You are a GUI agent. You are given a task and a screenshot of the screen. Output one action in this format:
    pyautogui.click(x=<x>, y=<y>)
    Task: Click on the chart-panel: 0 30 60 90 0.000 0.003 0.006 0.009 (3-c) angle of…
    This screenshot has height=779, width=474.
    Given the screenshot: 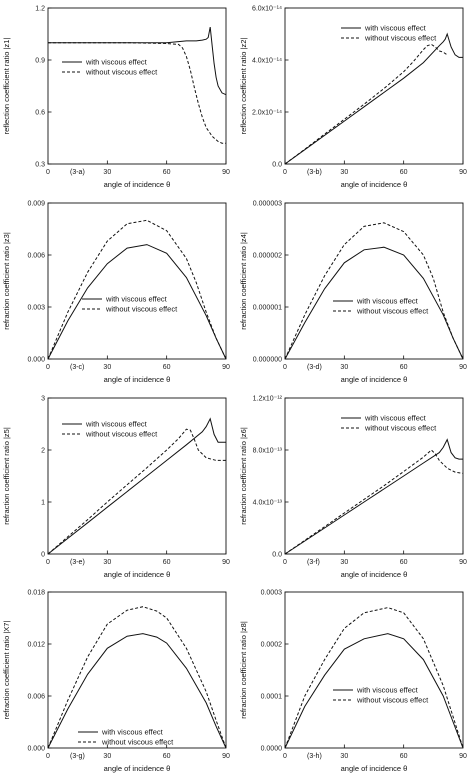 What is the action you would take?
    pyautogui.click(x=118, y=292)
    